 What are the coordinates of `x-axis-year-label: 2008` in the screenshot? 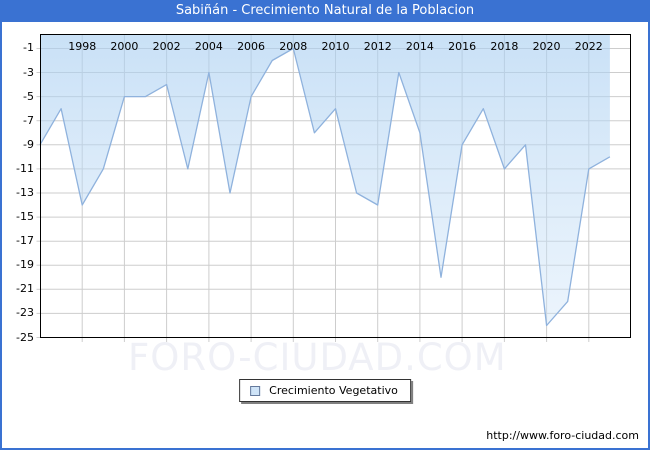 It's located at (293, 46).